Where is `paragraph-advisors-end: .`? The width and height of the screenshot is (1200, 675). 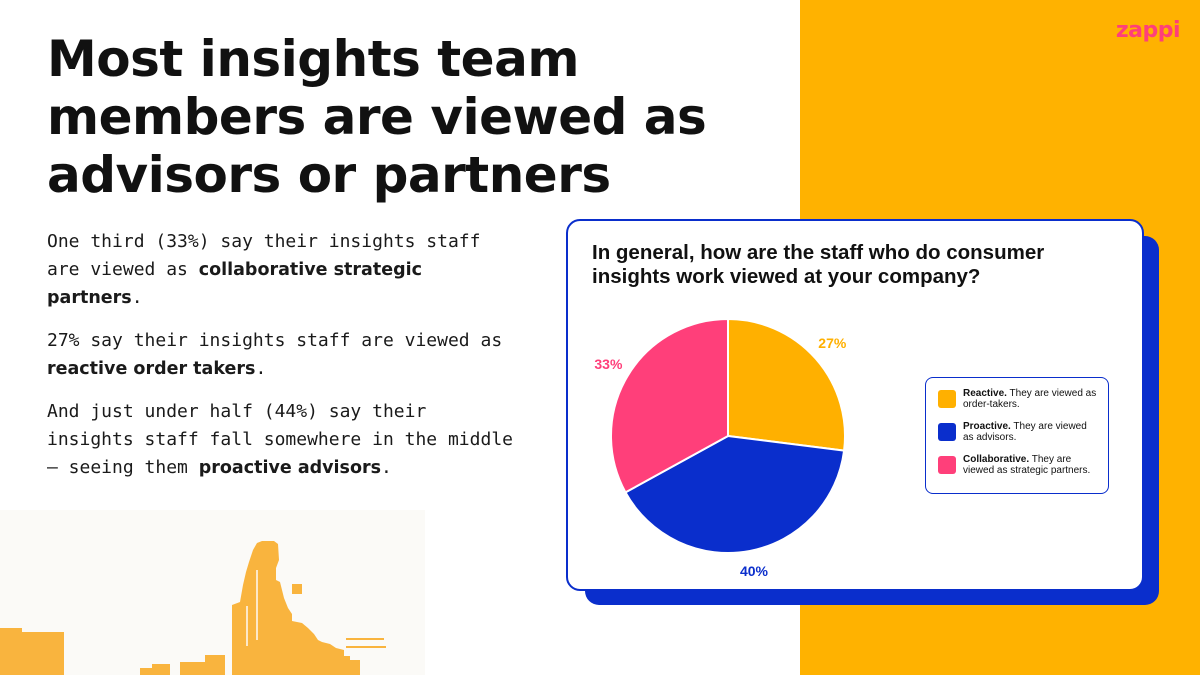
paragraph-advisors-end: . is located at coordinates (386, 467).